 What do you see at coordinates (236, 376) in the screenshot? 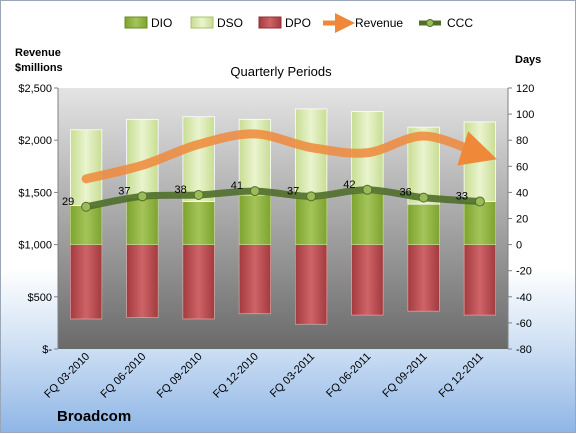
I see `x-tick-label: FQ 12-2010` at bounding box center [236, 376].